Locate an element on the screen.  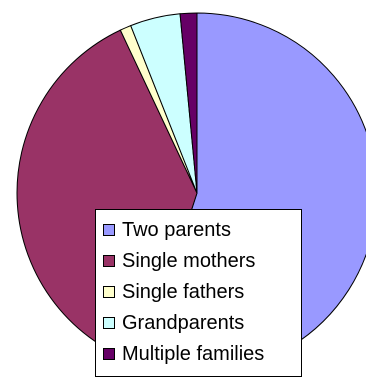
legend-label-grandparents: Grandparents is located at coordinates (183, 322).